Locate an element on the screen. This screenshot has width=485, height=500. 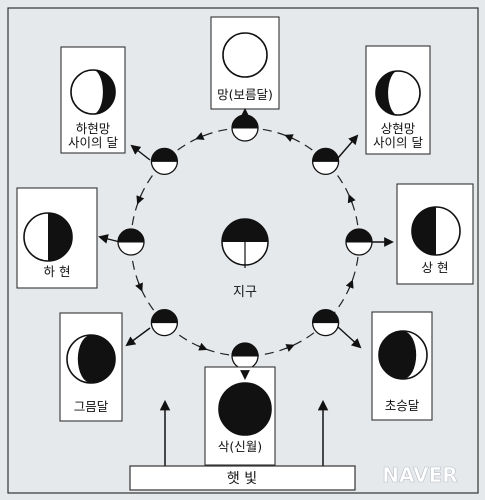
moon-icon-waning-crescent is located at coordinates (91, 359).